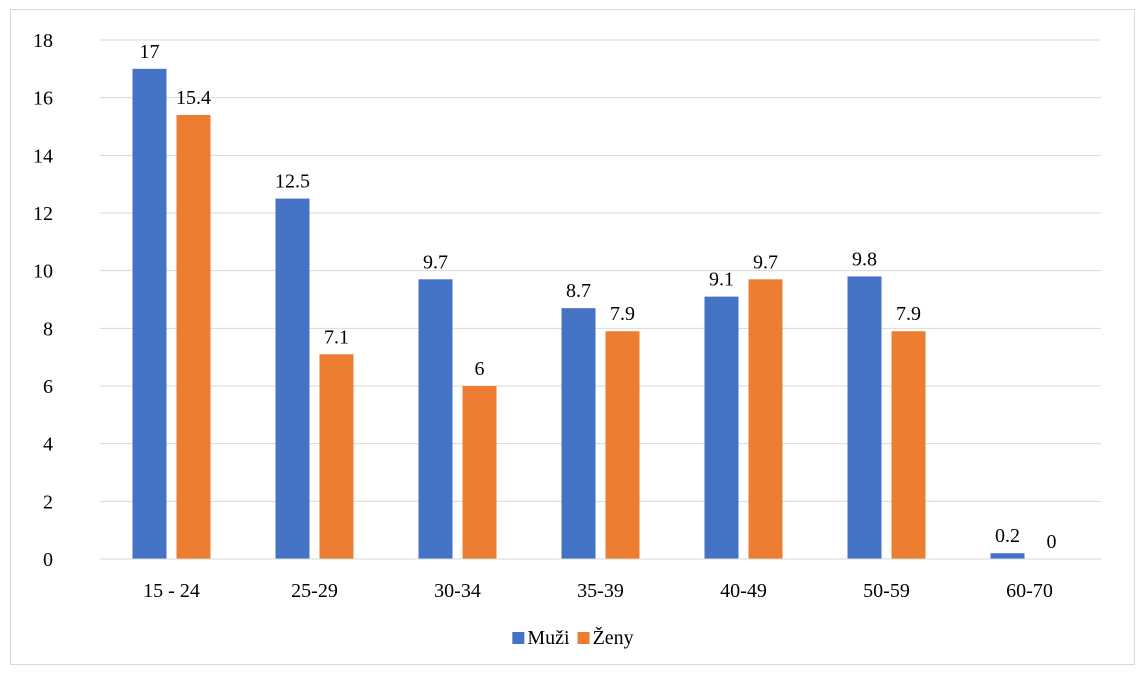 The width and height of the screenshot is (1146, 675). Describe the element at coordinates (886, 591) in the screenshot. I see `x-category-label: 50-59` at that location.